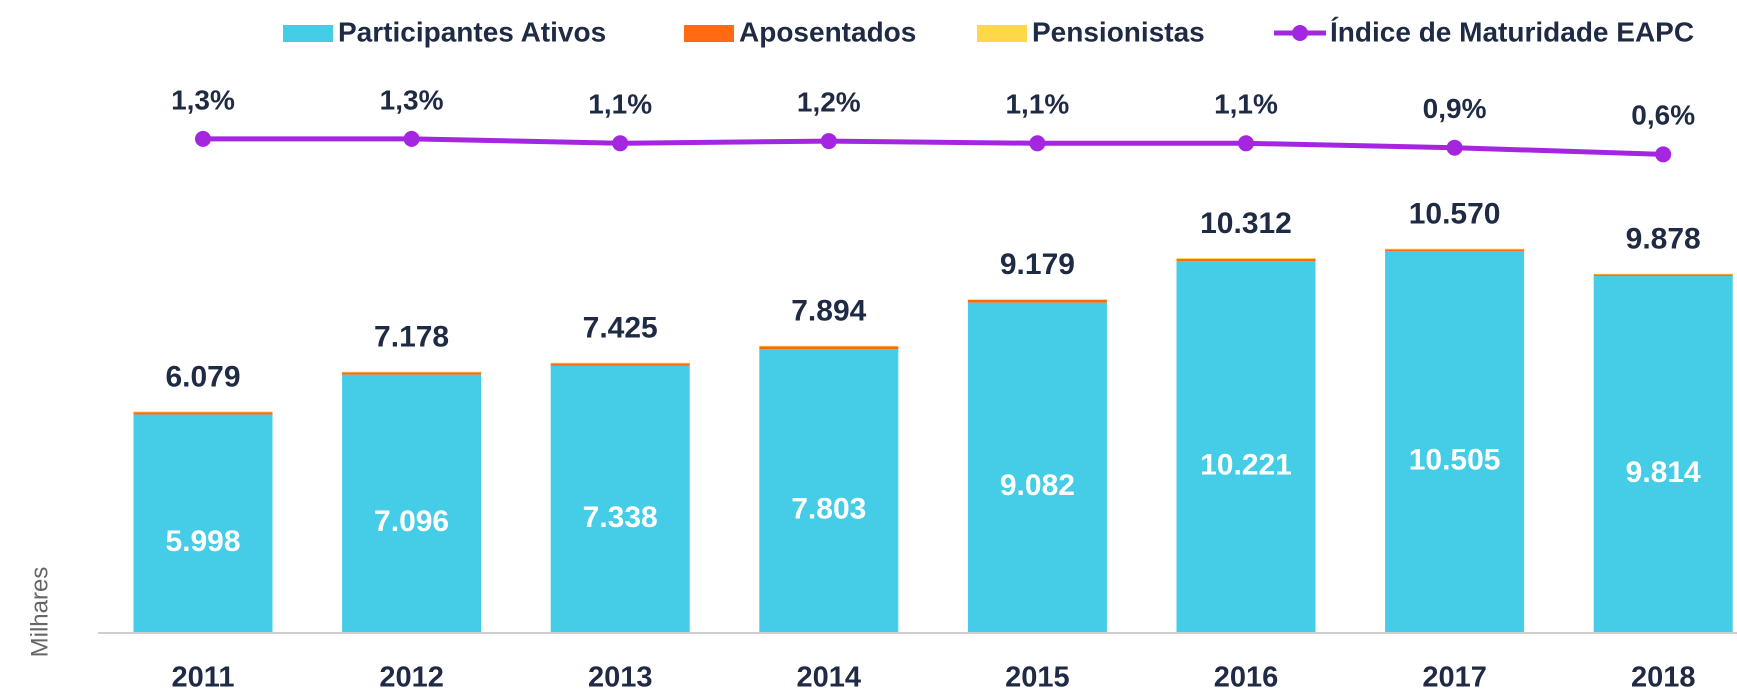 Image resolution: width=1737 pixels, height=693 pixels. What do you see at coordinates (829, 677) in the screenshot?
I see `x-tick-label: 2014` at bounding box center [829, 677].